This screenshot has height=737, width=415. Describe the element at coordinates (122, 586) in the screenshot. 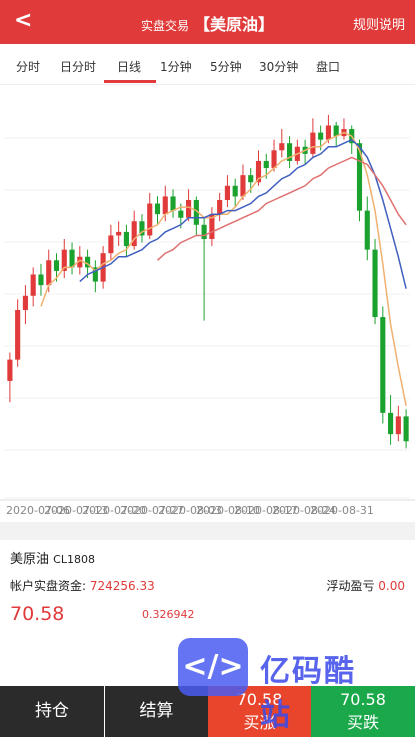

I see `fund-value: 724256.33` at that location.